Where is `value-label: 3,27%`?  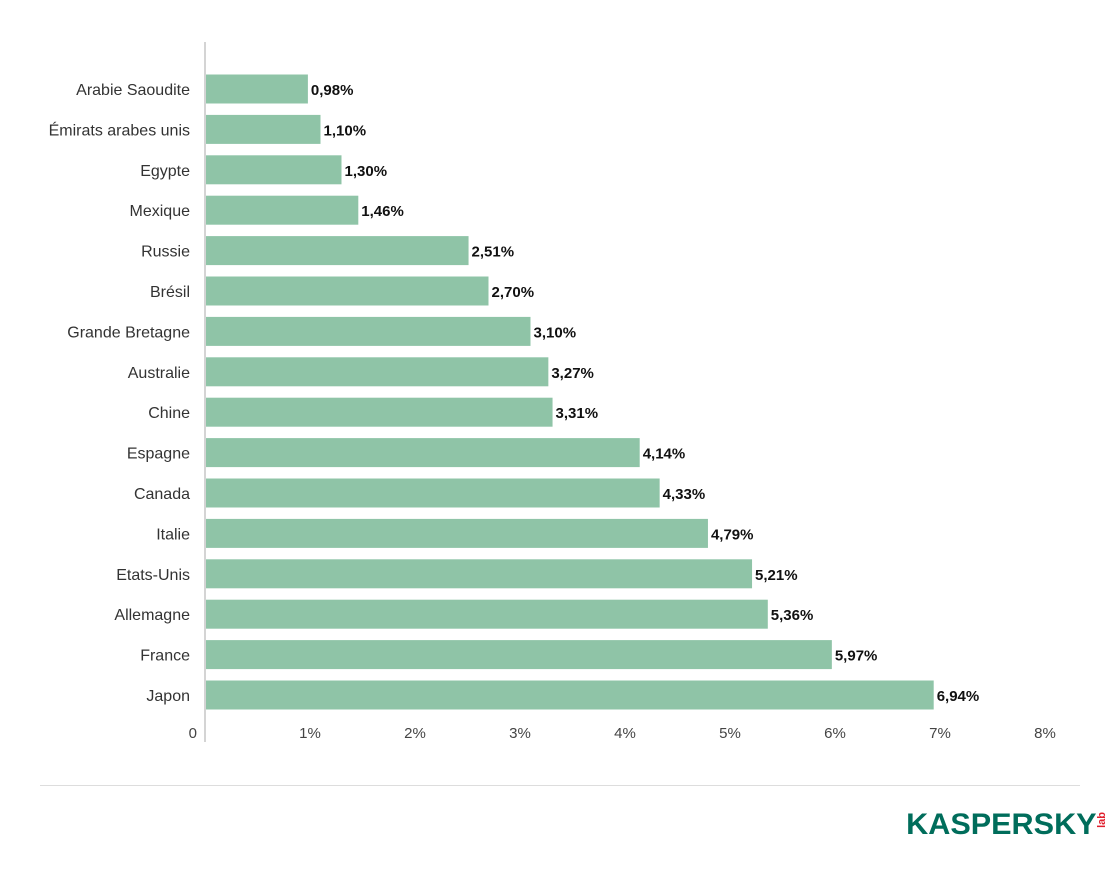
value-label: 3,27% is located at coordinates (572, 373).